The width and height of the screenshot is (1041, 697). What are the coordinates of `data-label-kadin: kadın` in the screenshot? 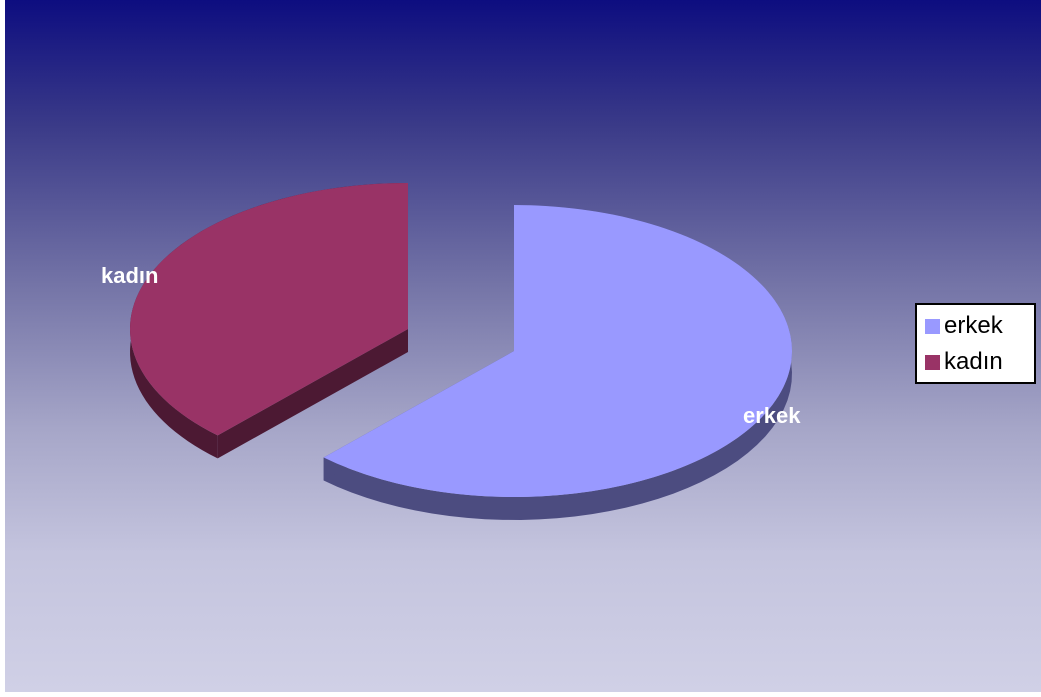 It's located at (129, 275).